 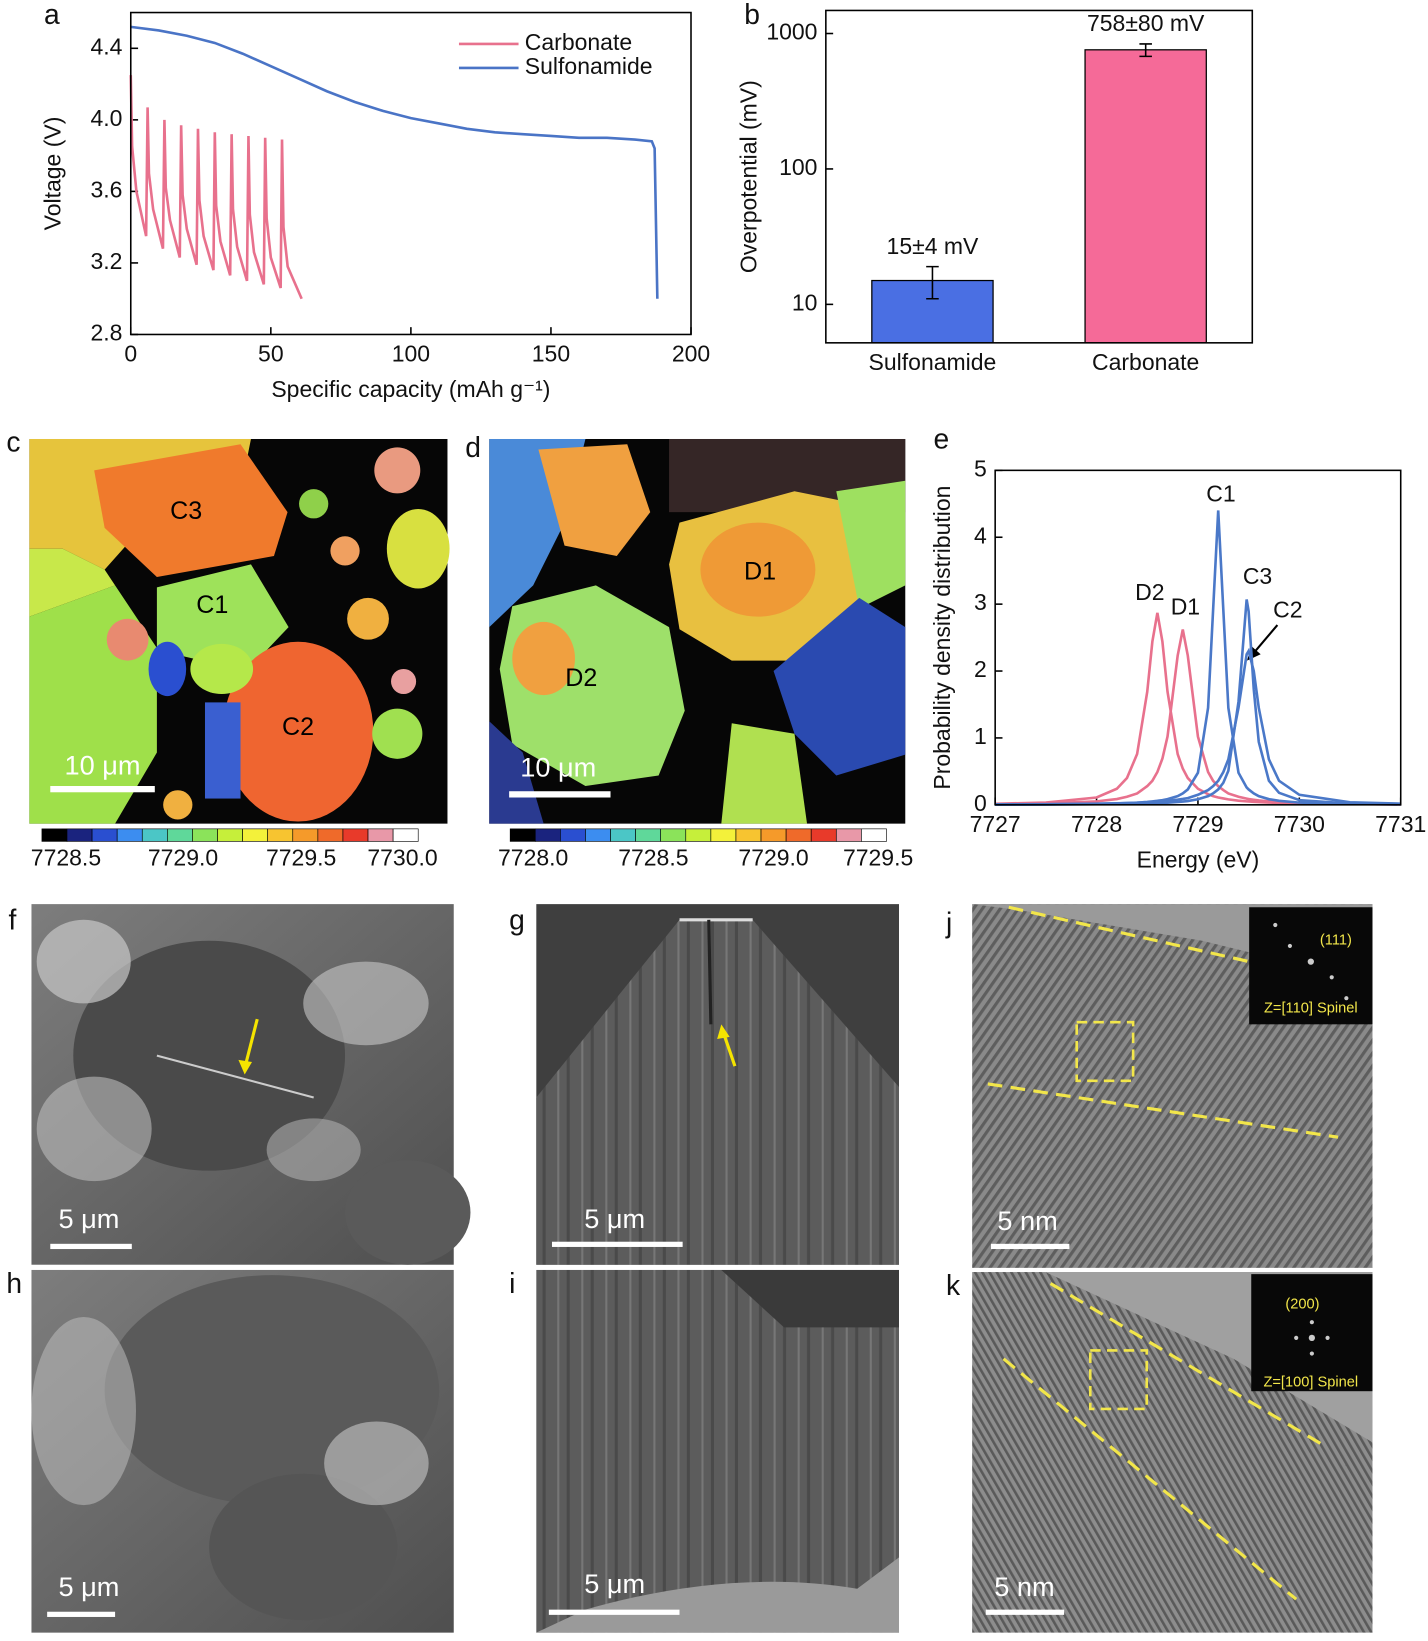 I want to click on y-axis-label: Probability density distribution, so click(x=942, y=638).